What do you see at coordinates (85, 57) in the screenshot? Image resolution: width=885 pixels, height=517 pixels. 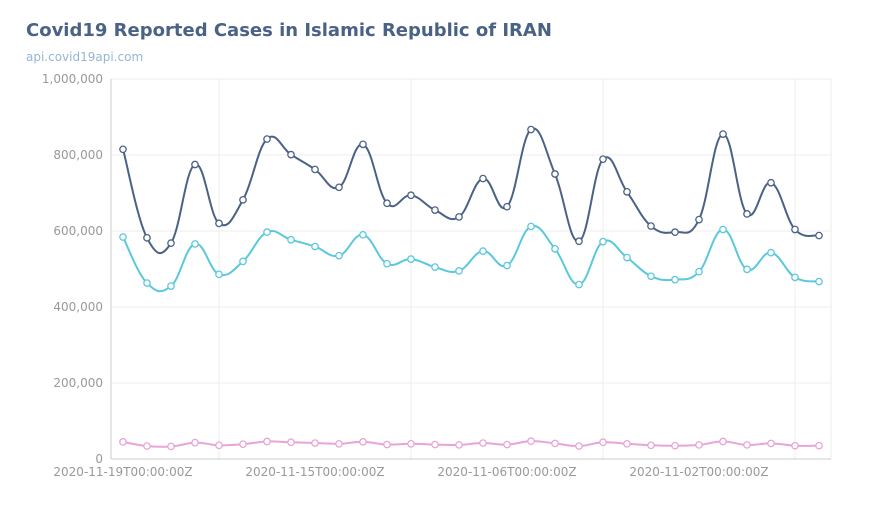 I see `chart-subtitle: api.covid19api.com` at bounding box center [85, 57].